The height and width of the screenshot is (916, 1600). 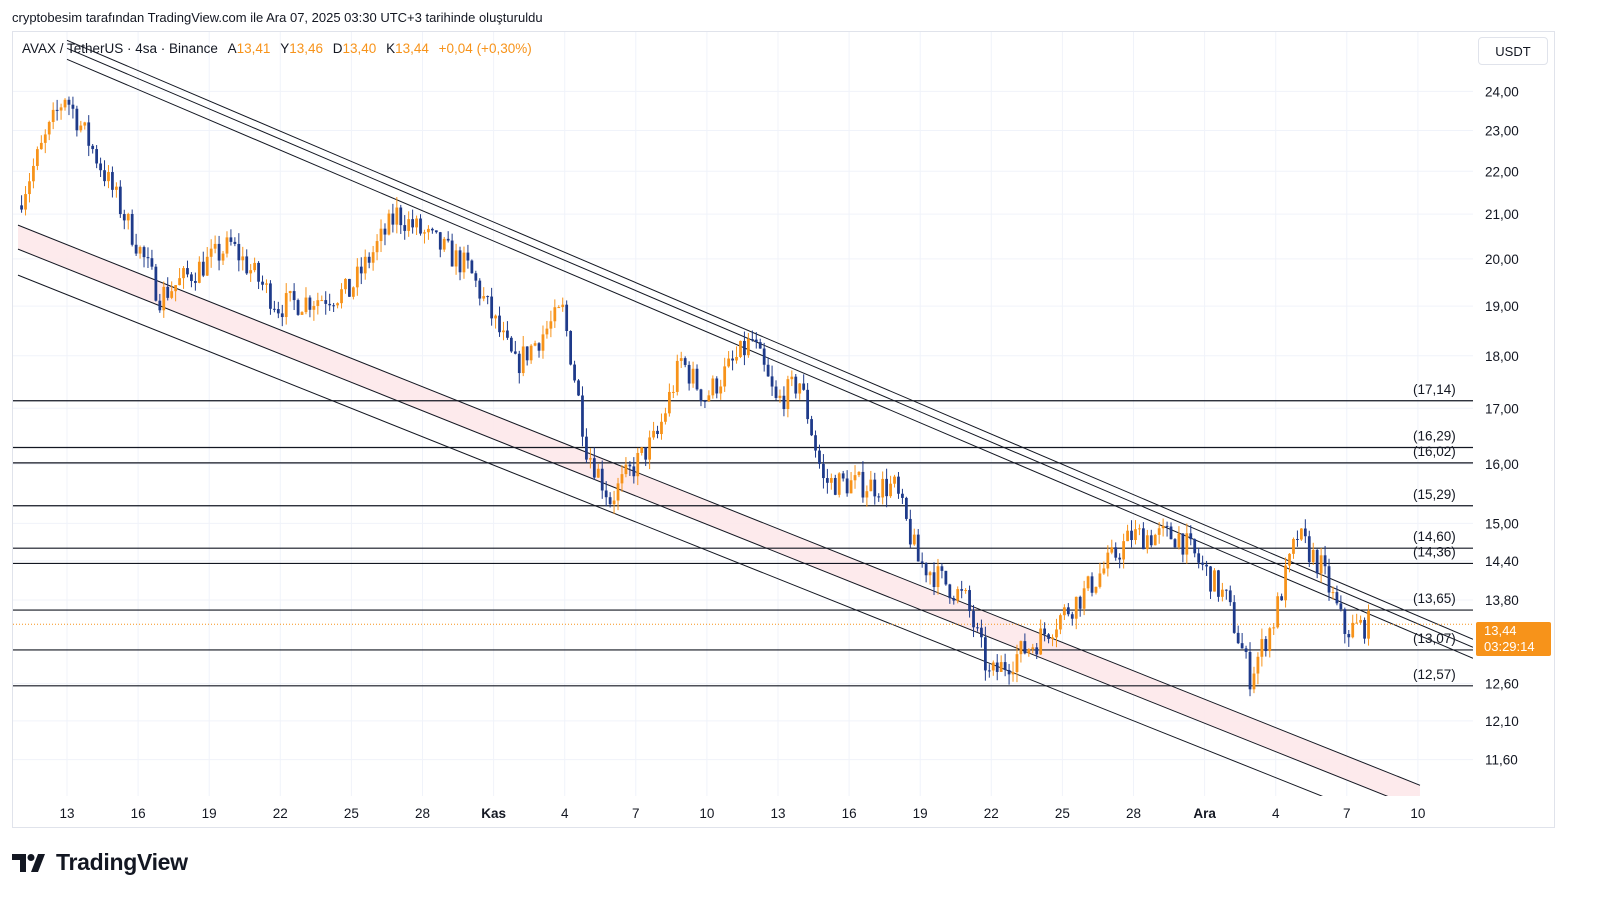 What do you see at coordinates (991, 813) in the screenshot?
I see `x-tick-label: 22` at bounding box center [991, 813].